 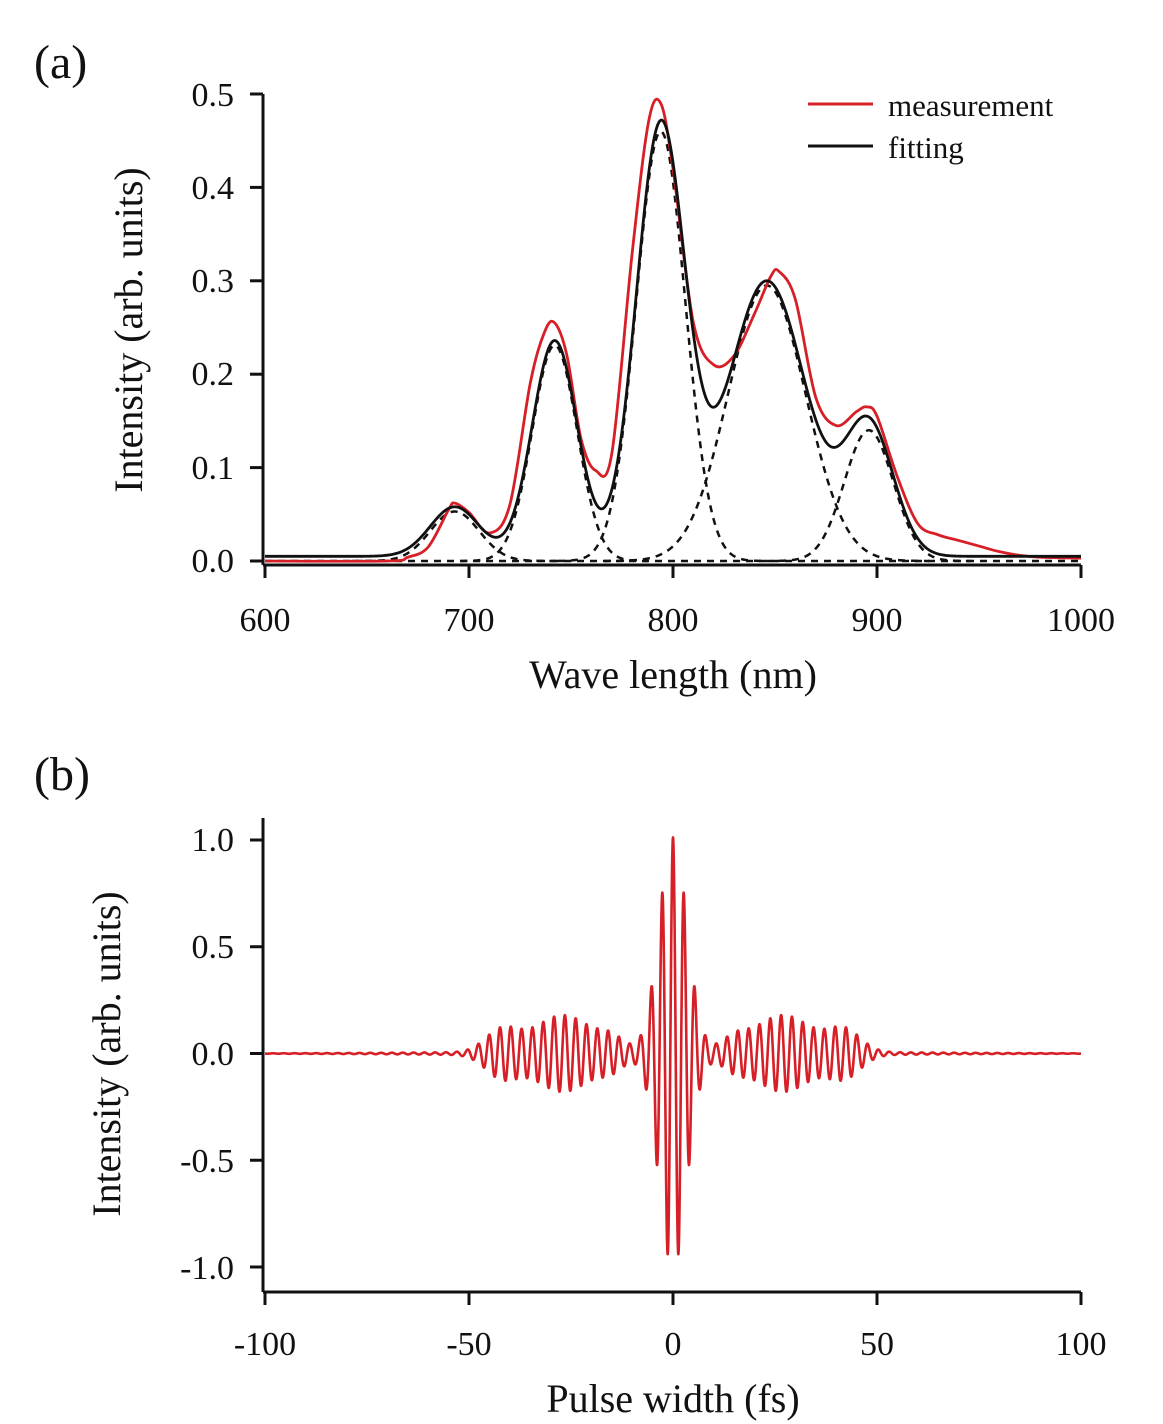 What do you see at coordinates (673, 1344) in the screenshot?
I see `panel-b-xtick-label: 0` at bounding box center [673, 1344].